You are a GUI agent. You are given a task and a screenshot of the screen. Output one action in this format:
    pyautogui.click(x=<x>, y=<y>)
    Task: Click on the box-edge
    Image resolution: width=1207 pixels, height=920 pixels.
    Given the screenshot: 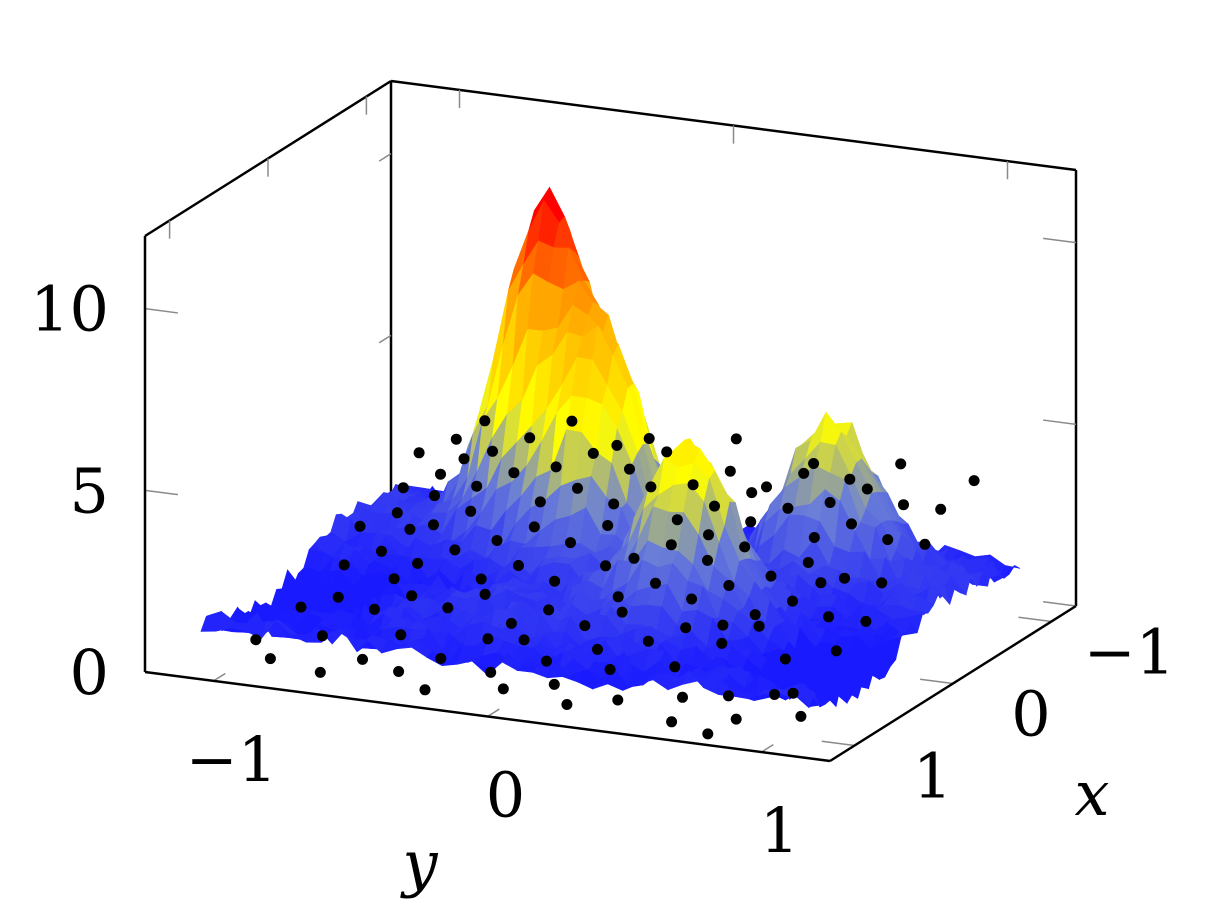 What is the action you would take?
    pyautogui.click(x=487, y=716)
    